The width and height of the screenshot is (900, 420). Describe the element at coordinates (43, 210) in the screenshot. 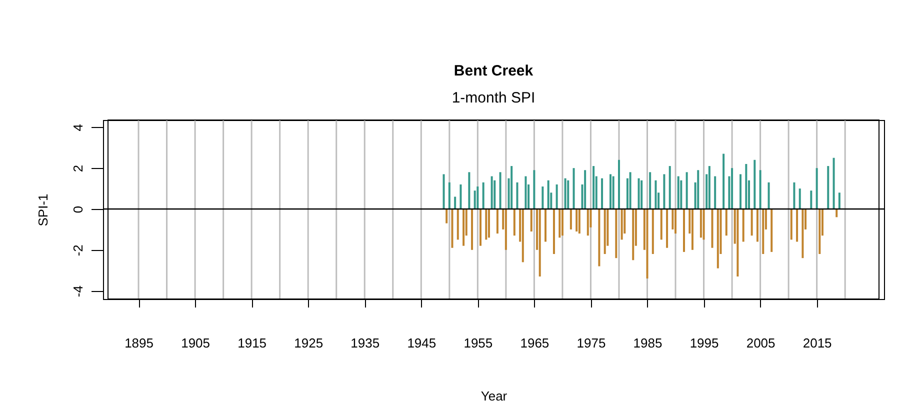

I see `y-axis-title: SPI-1` at that location.